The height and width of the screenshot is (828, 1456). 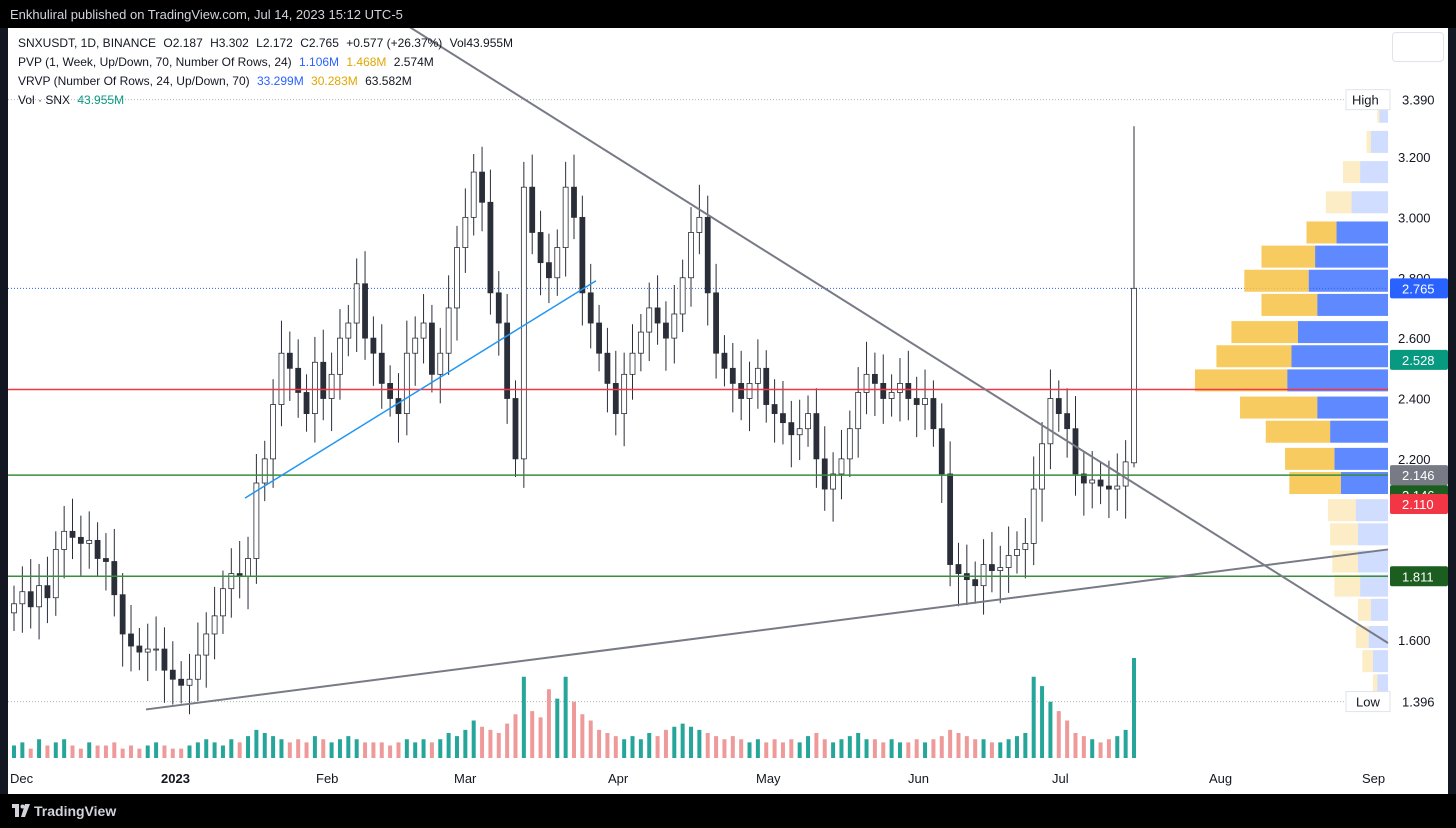 What do you see at coordinates (229, 43) in the screenshot?
I see `ohlc-high: H3.302` at bounding box center [229, 43].